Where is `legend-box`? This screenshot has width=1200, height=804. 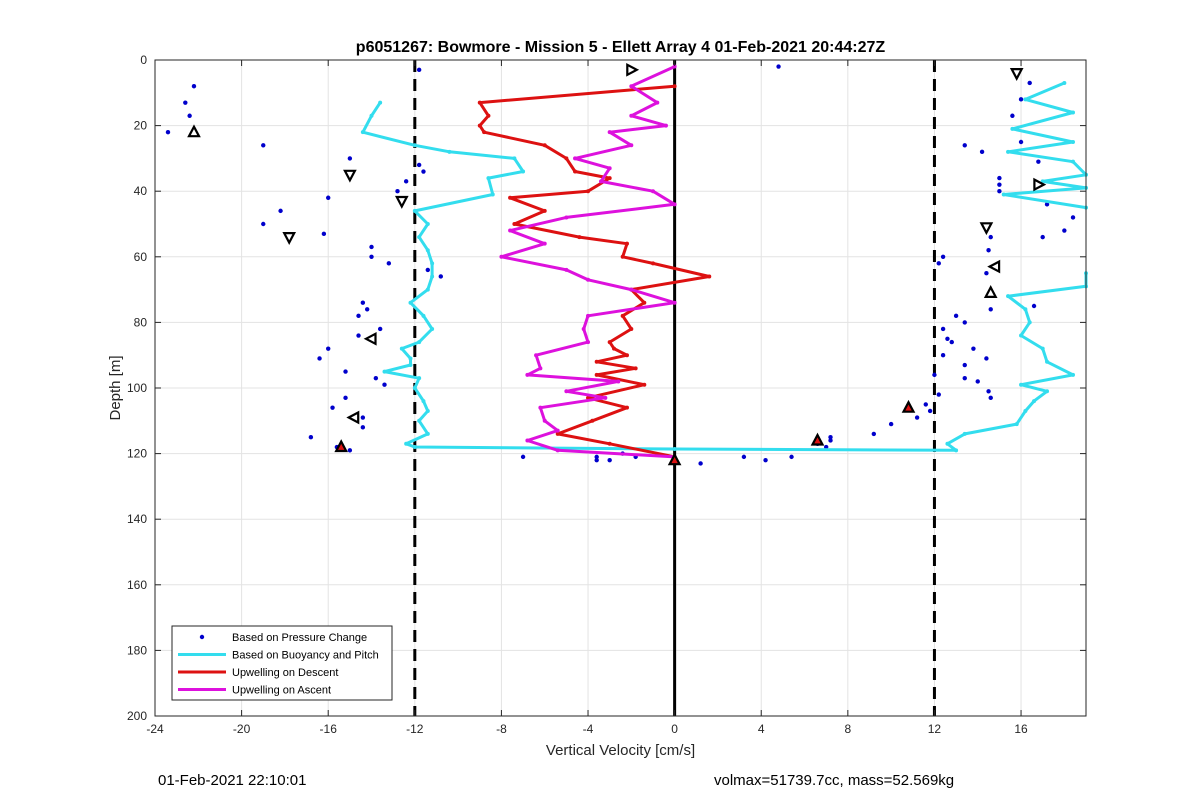
legend-box is located at coordinates (282, 663).